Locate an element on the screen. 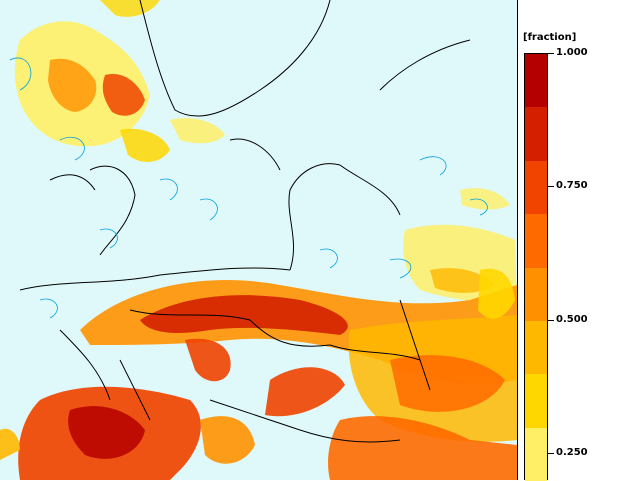 The width and height of the screenshot is (640, 481). legend-tick-label: 1.000 is located at coordinates (572, 52).